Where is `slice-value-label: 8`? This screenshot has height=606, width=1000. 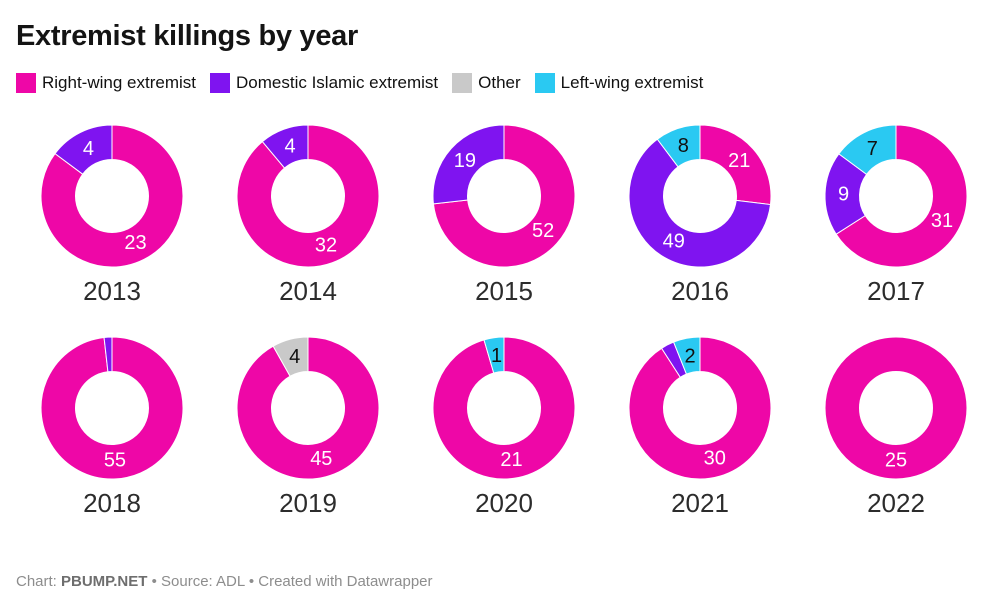 slice-value-label: 8 is located at coordinates (683, 147).